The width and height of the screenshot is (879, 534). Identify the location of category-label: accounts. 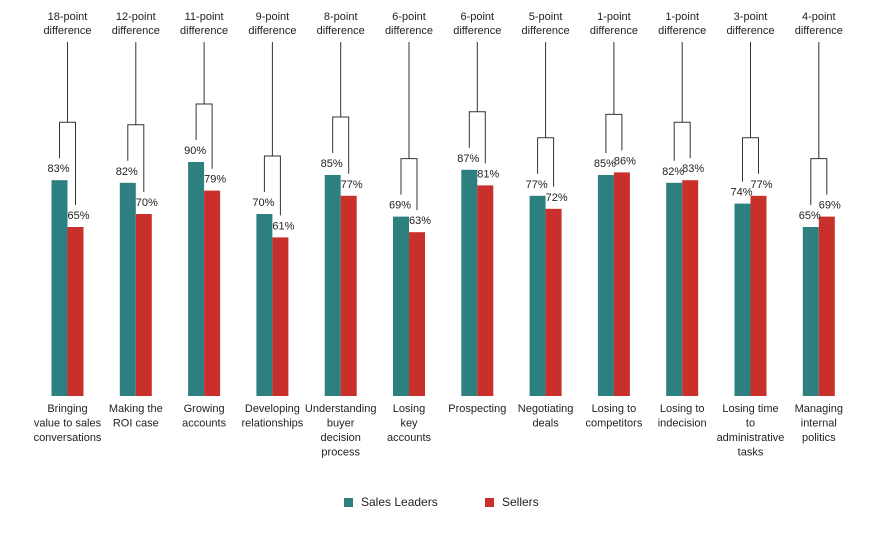
(204, 424).